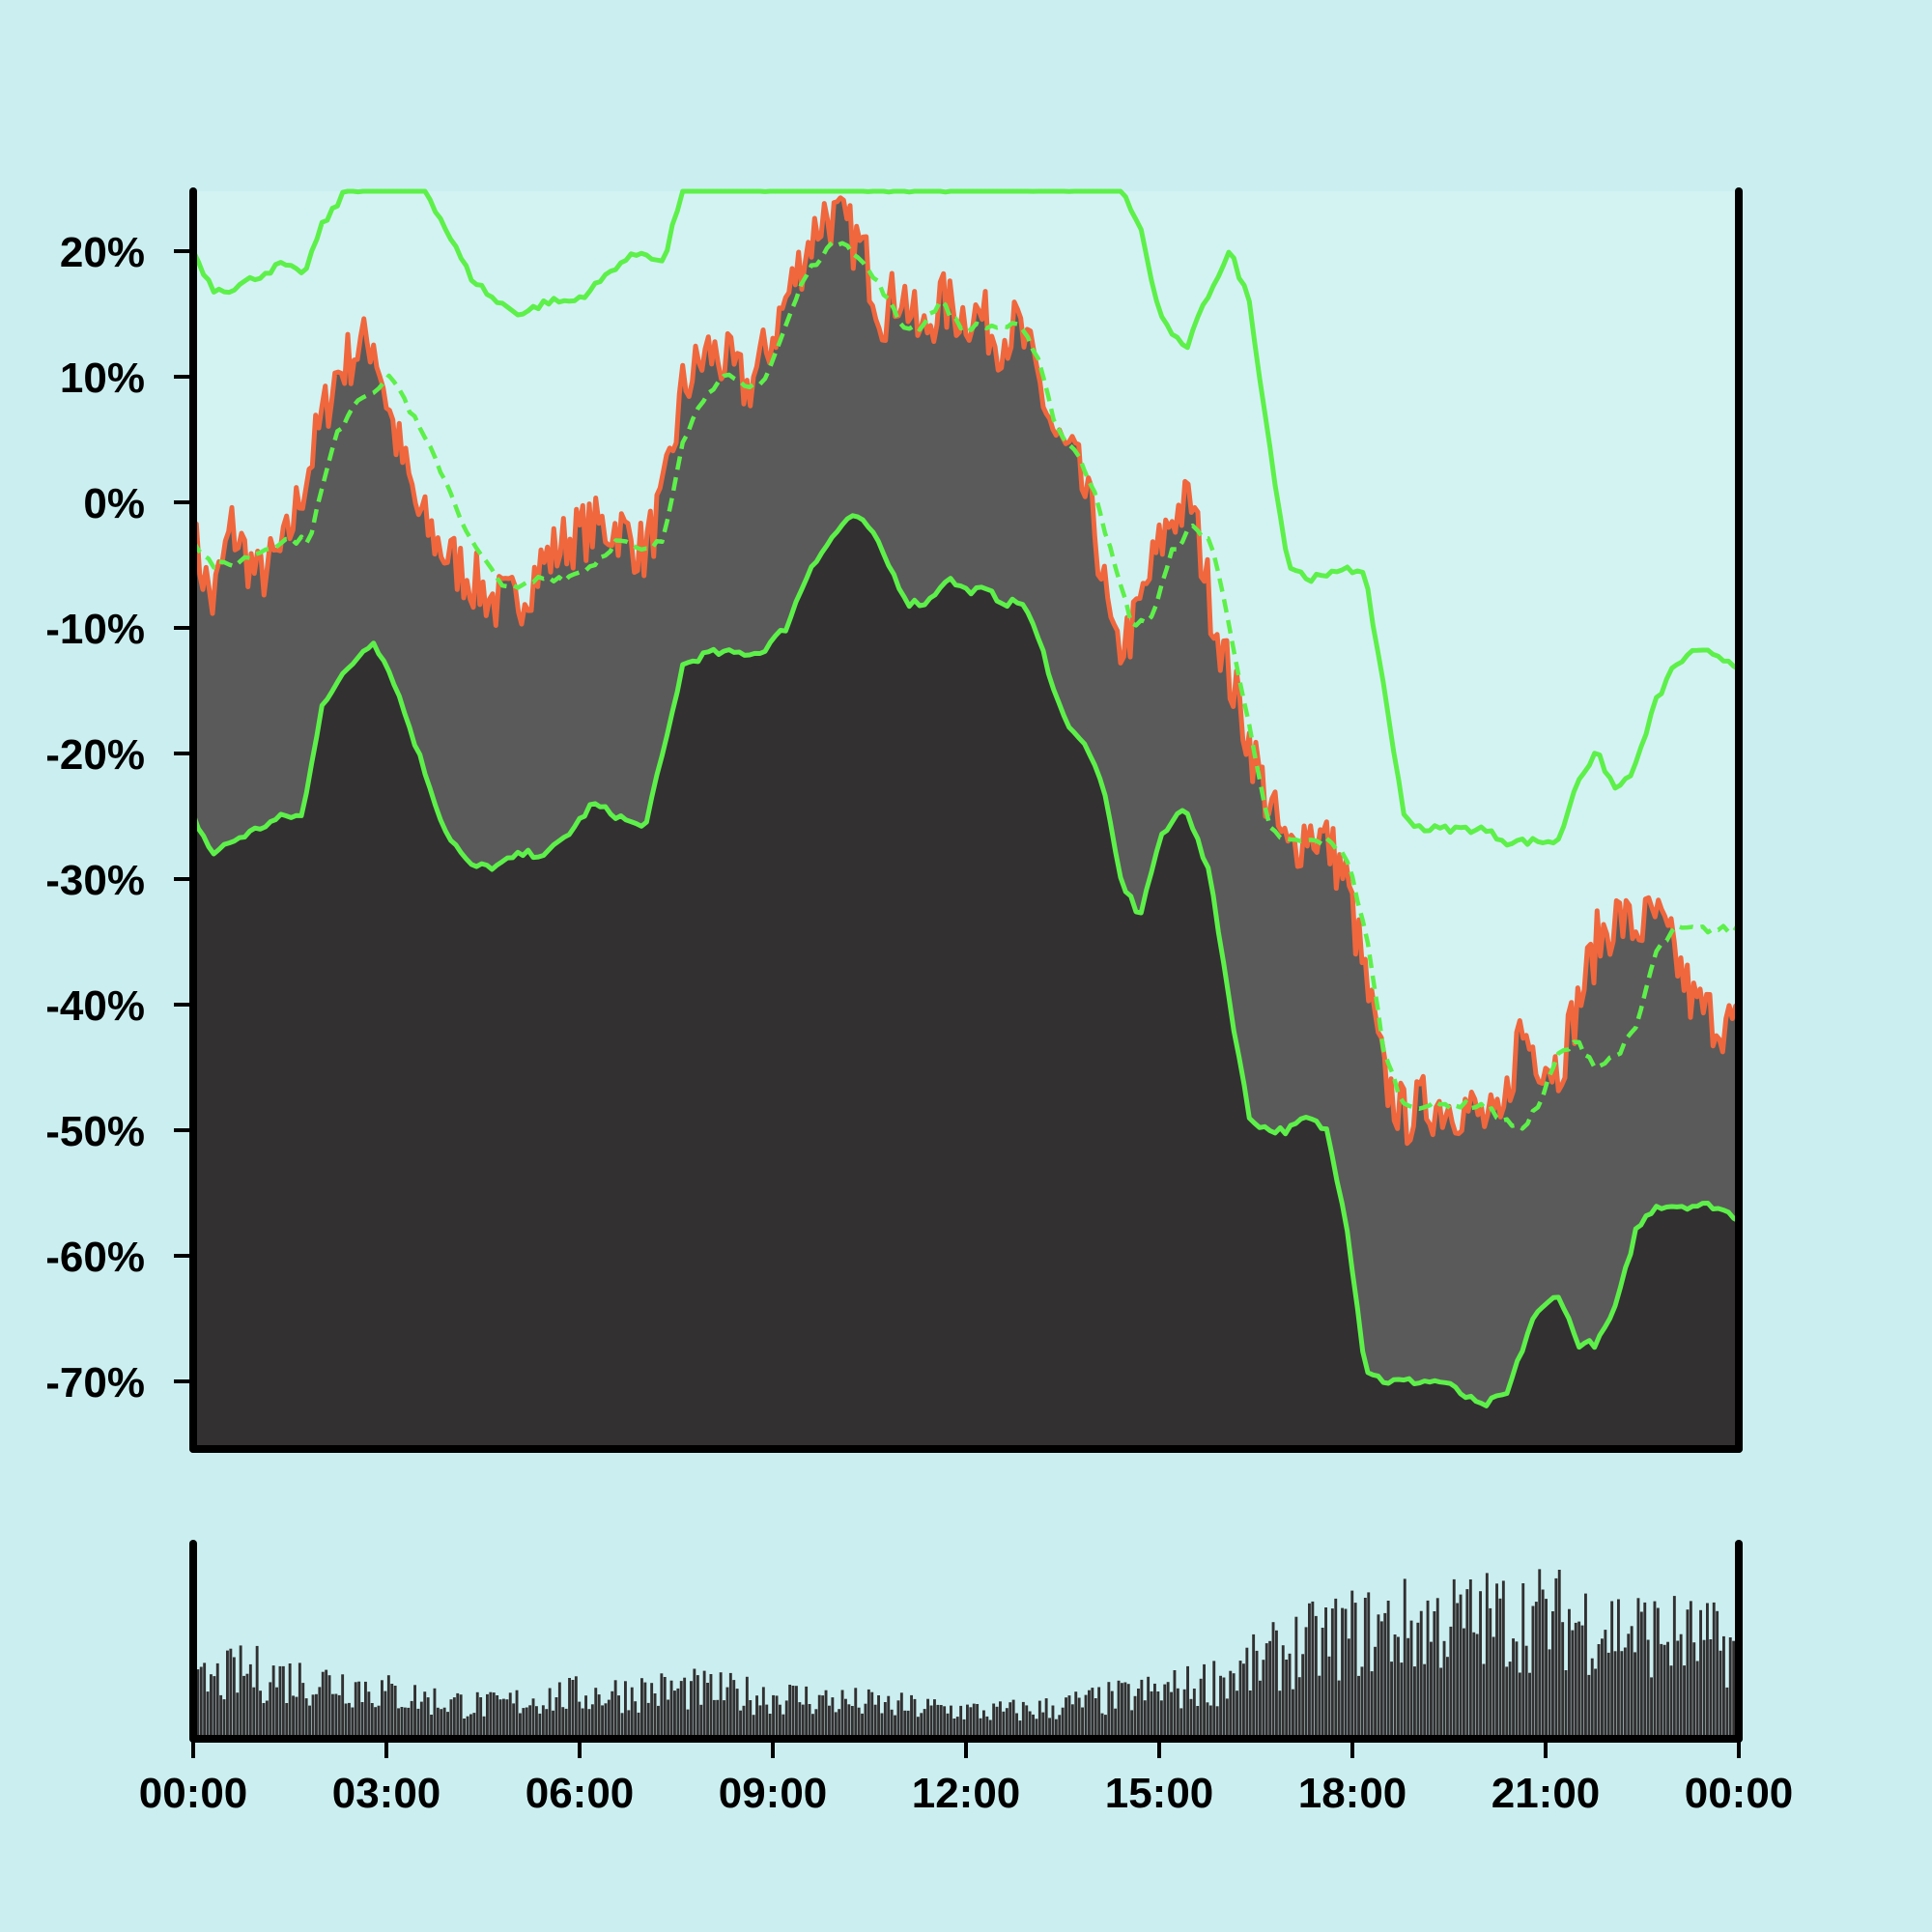  Describe the element at coordinates (95, 1382) in the screenshot. I see `y-tick-label: -70%` at that location.